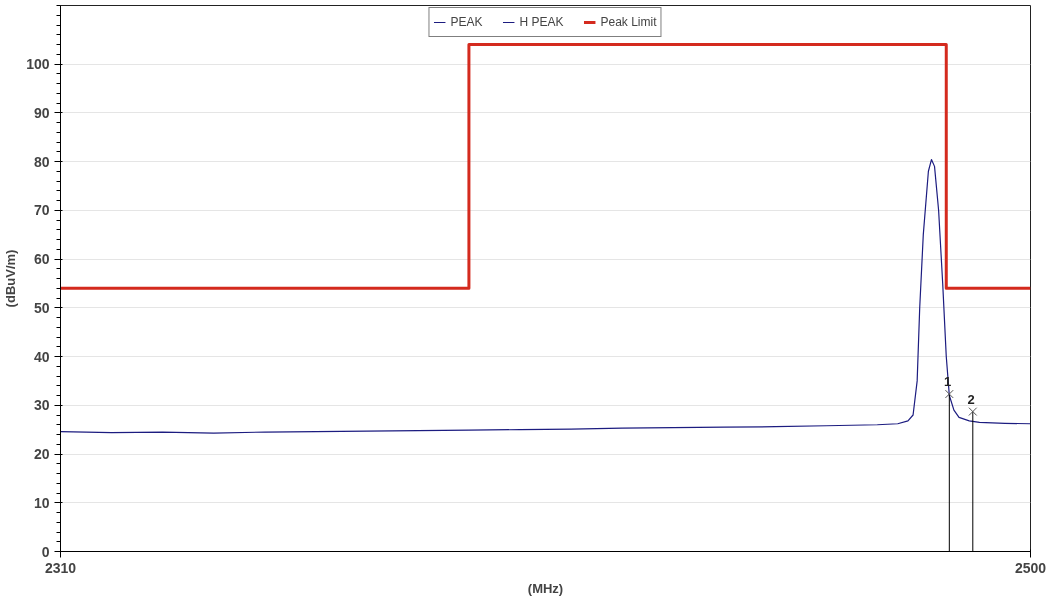 The height and width of the screenshot is (603, 1057). I want to click on y-axis-title: (dBuV/m), so click(11, 278).